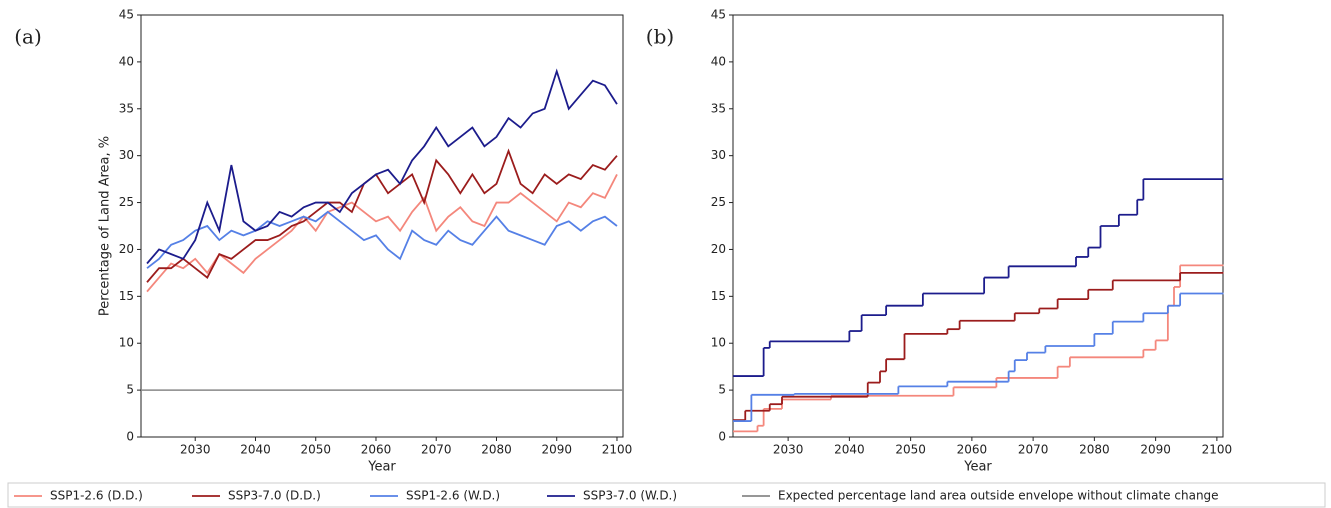  I want to click on legend-box, so click(666, 495).